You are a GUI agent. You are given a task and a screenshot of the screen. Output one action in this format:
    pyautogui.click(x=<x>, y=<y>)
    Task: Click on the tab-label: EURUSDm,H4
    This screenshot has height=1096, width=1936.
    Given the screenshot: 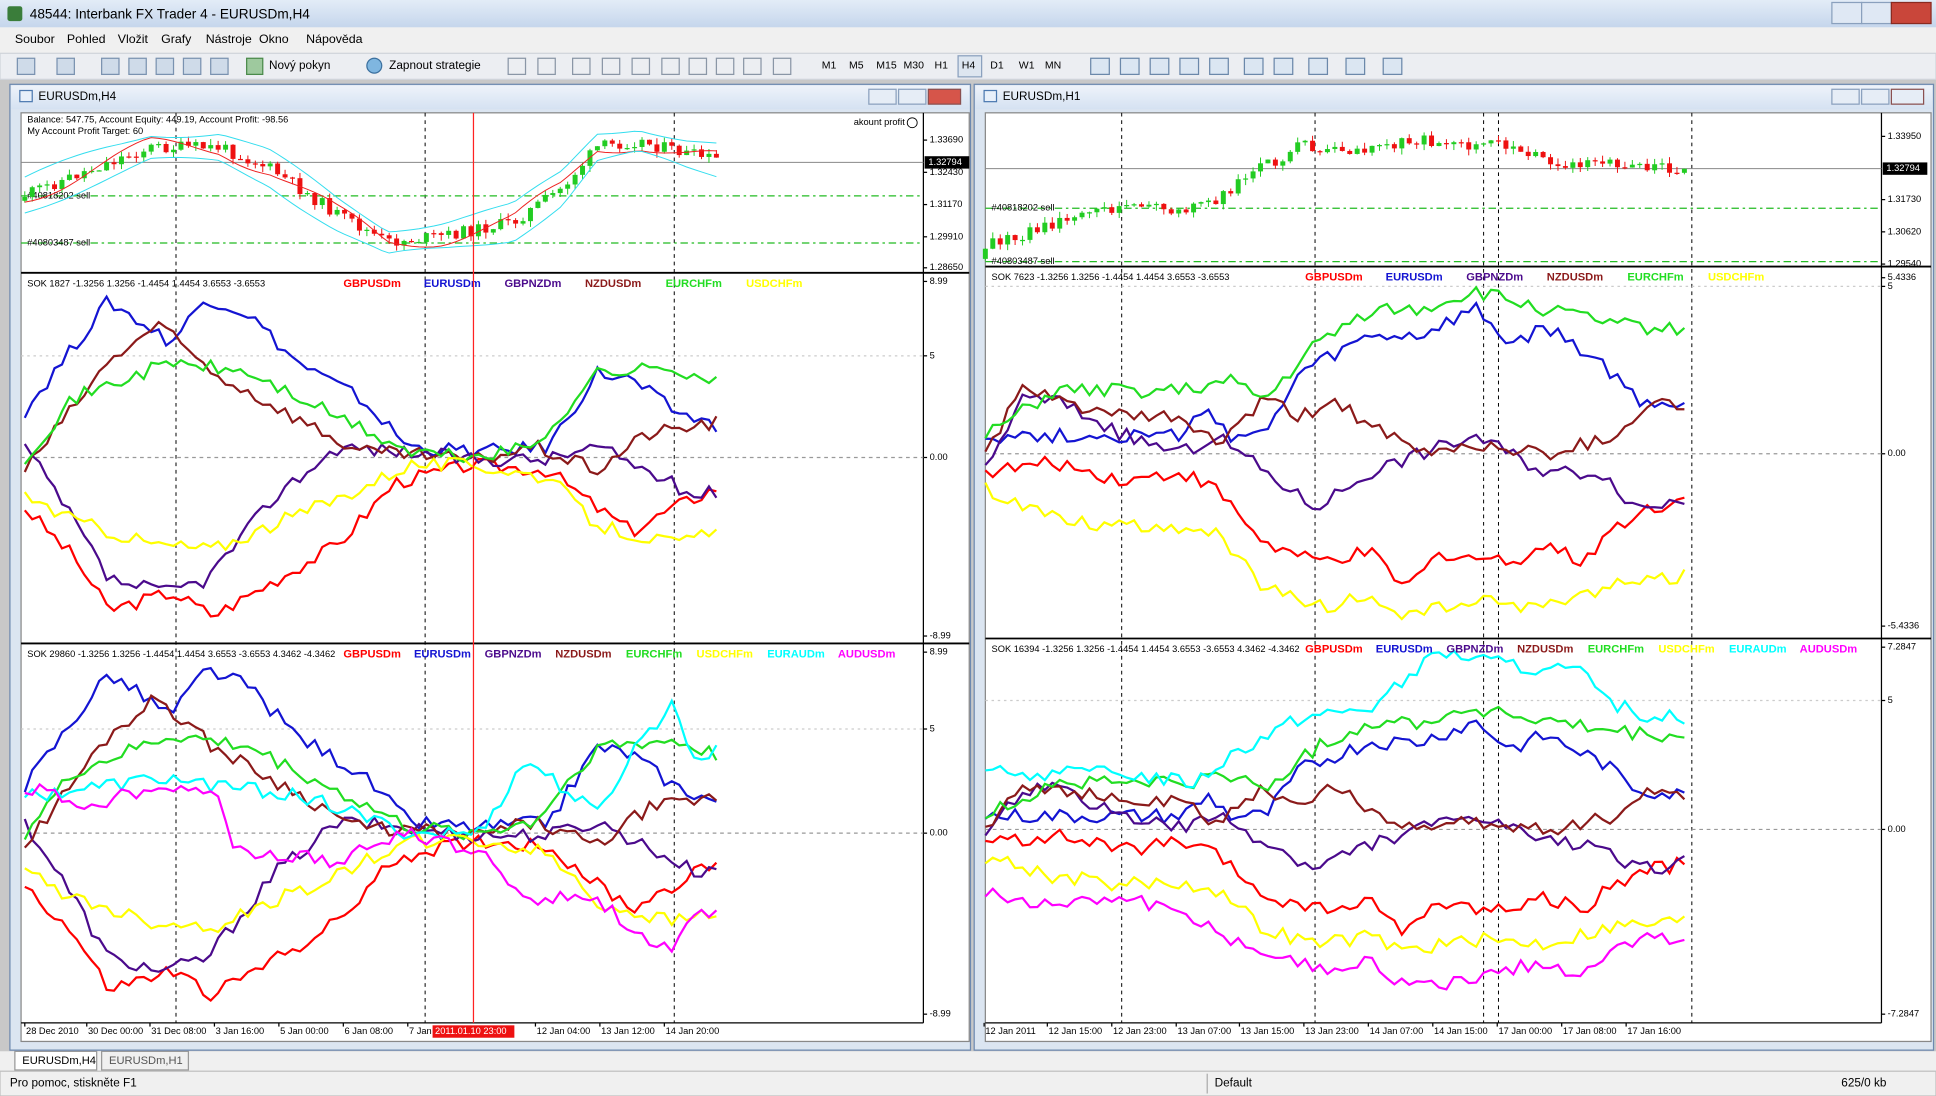 What is the action you would take?
    pyautogui.click(x=59, y=1061)
    